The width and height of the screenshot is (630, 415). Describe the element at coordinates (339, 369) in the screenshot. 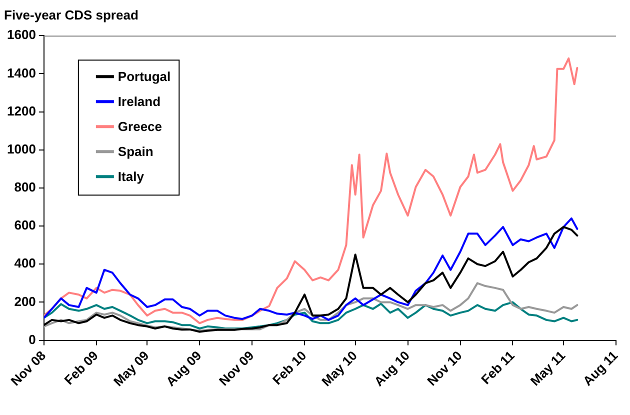

I see `x-tick-label: May 10` at that location.